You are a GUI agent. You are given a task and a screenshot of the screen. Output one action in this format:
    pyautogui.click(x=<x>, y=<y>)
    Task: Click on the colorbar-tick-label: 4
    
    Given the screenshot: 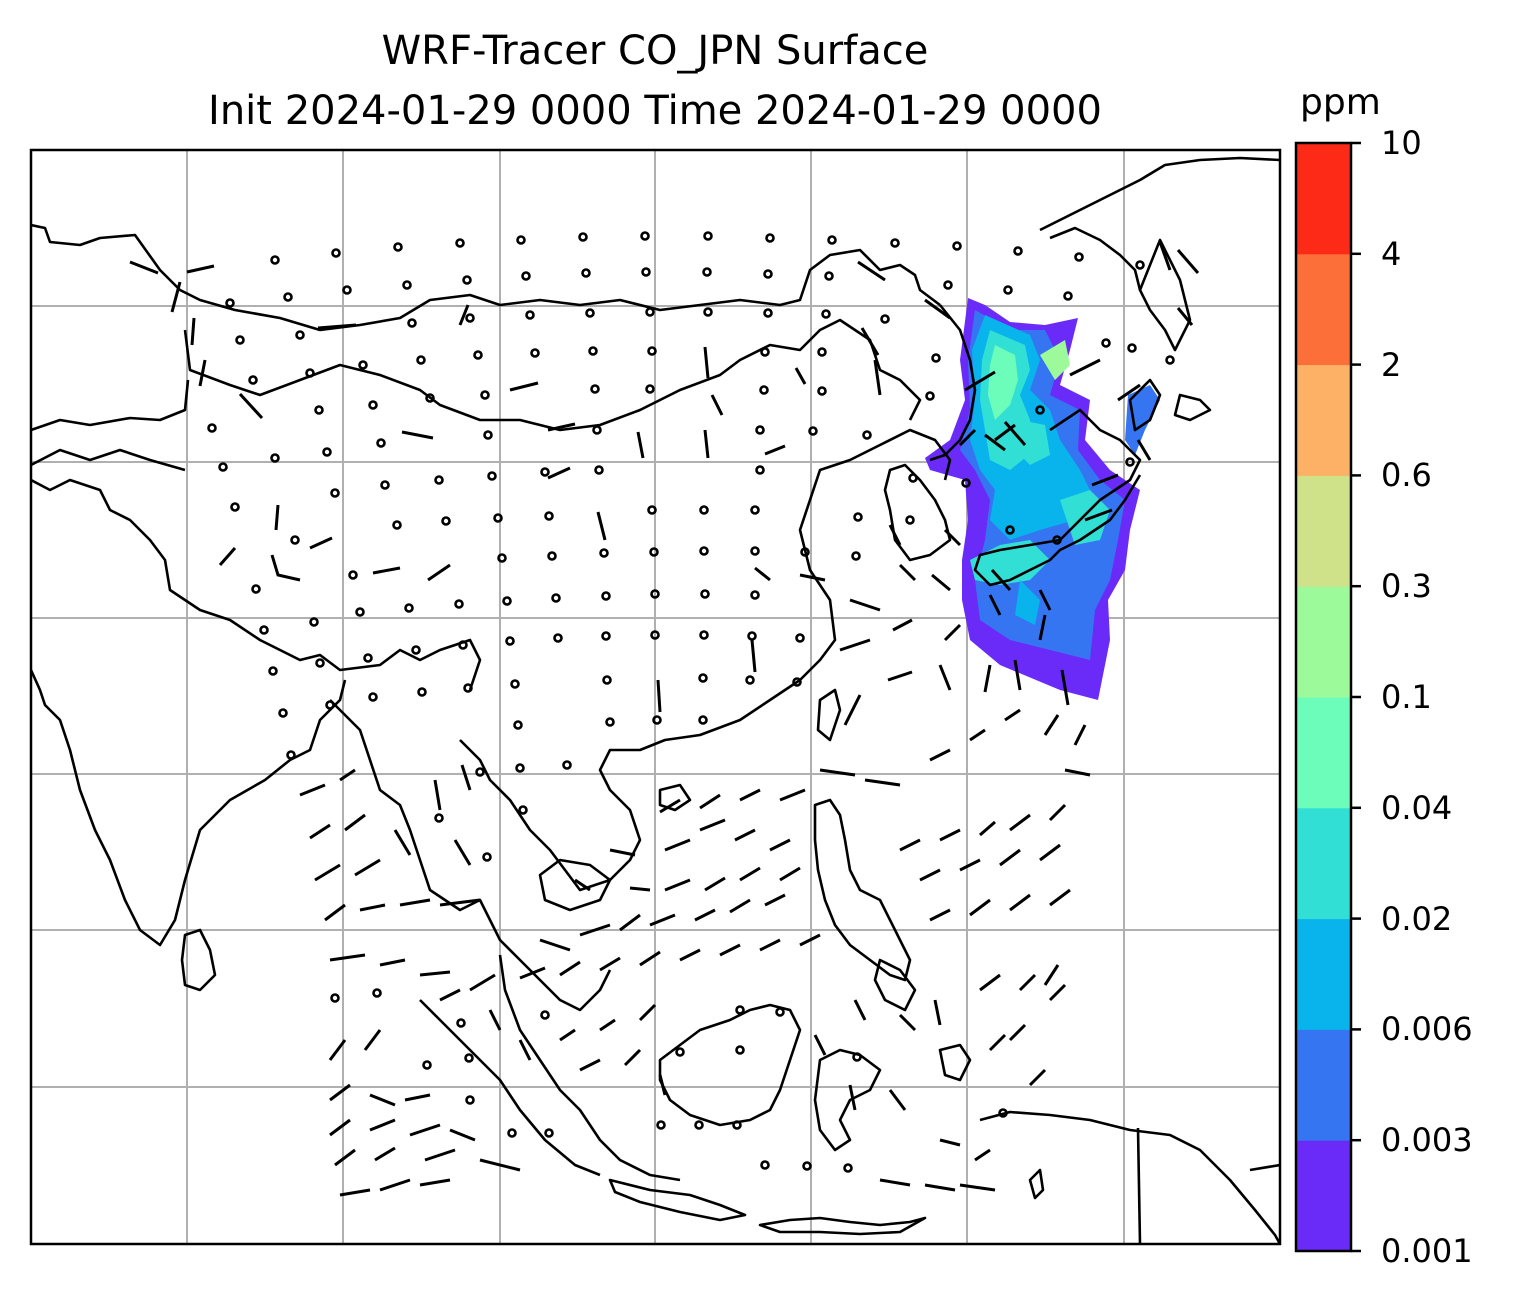 What is the action you would take?
    pyautogui.click(x=1391, y=253)
    